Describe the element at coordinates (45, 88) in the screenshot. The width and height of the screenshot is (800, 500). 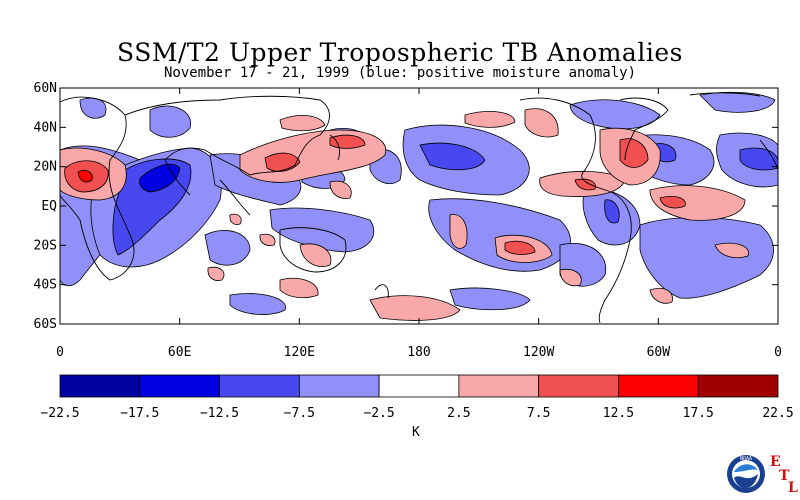
I see `y-tick-label: 60N` at that location.